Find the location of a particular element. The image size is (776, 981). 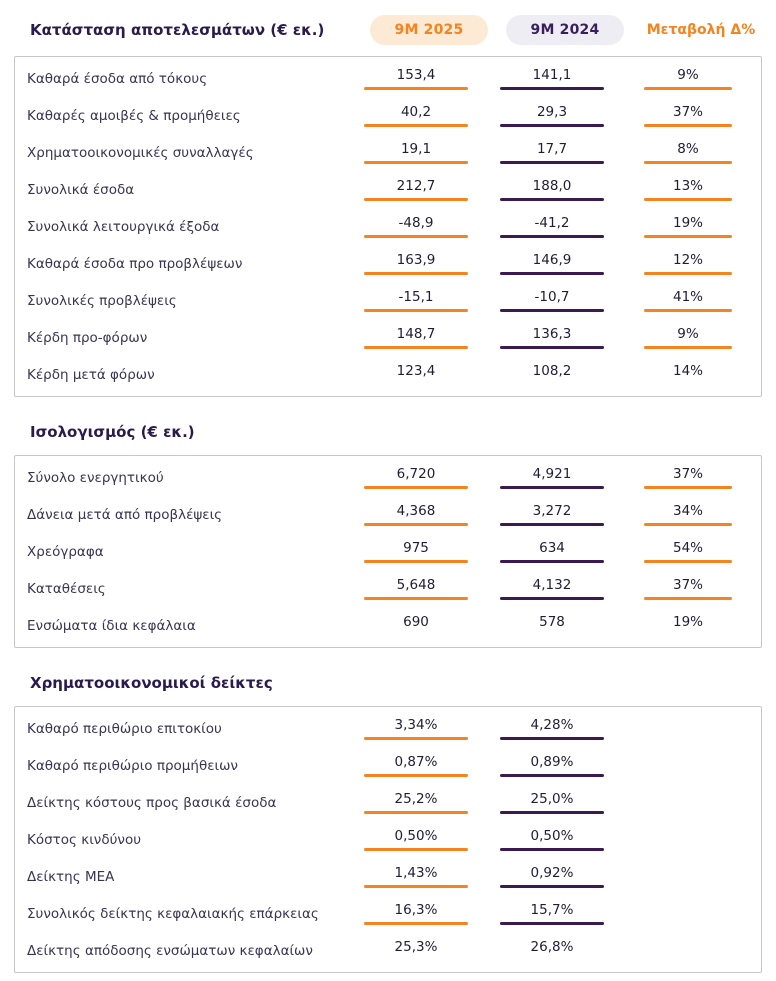

value-9m2025: 1,43% is located at coordinates (416, 876).